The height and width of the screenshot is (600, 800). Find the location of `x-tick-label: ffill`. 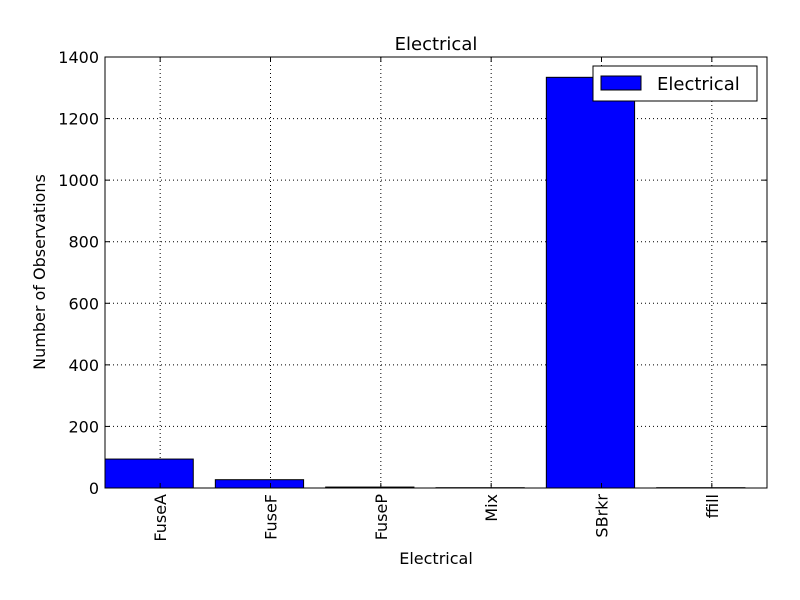

x-tick-label: ffill is located at coordinates (712, 506).